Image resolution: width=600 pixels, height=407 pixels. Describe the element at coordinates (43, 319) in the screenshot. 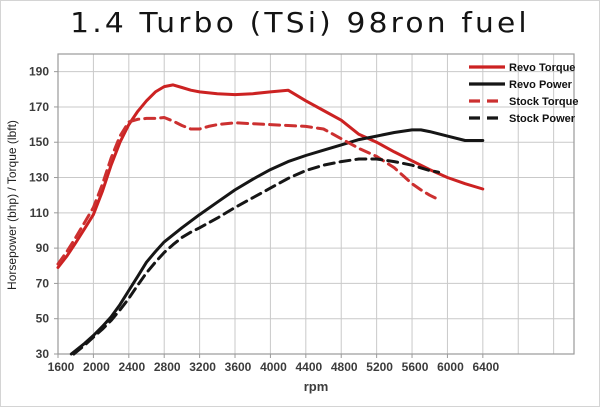

I see `y-tick-label: 50` at that location.